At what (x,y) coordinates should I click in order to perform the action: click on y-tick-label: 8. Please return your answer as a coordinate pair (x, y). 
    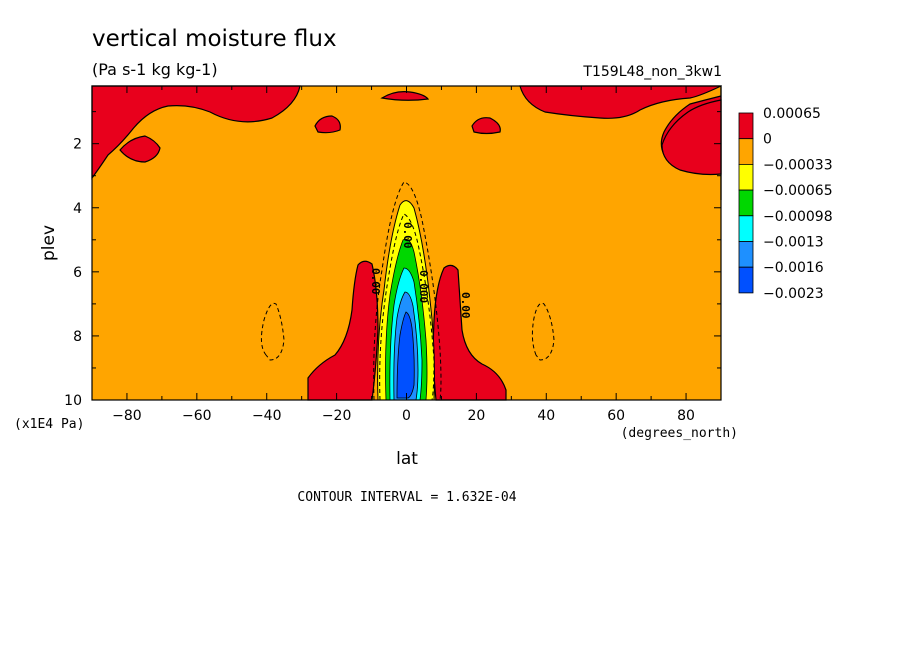
    Looking at the image, I should click on (77, 337).